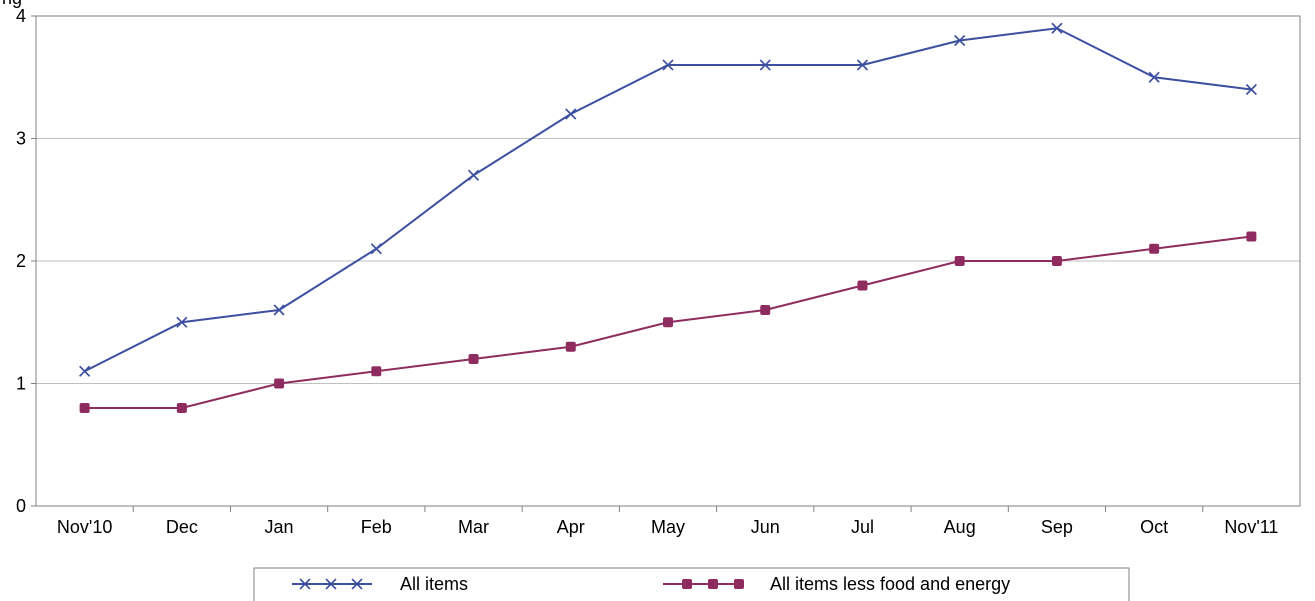  I want to click on legend-label: All items less food and energy, so click(890, 584).